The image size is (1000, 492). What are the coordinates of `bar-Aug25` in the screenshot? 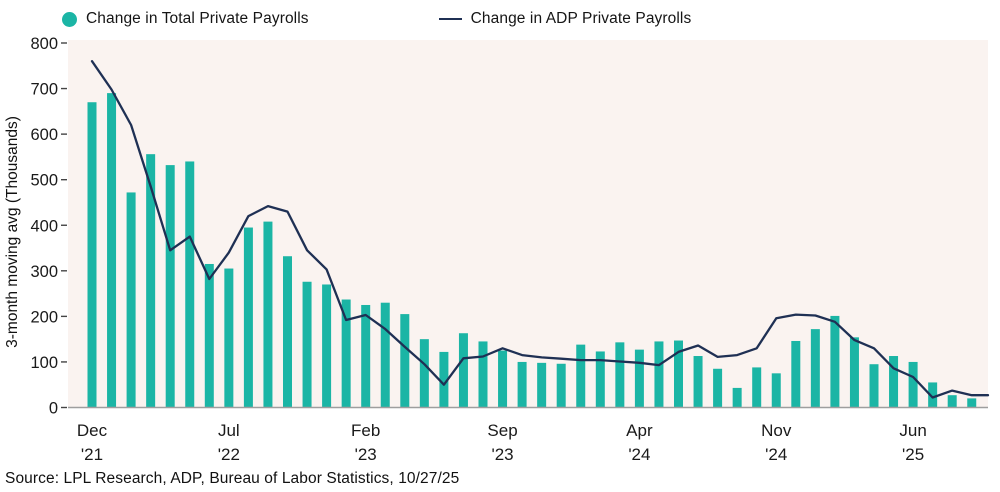 It's located at (952, 401).